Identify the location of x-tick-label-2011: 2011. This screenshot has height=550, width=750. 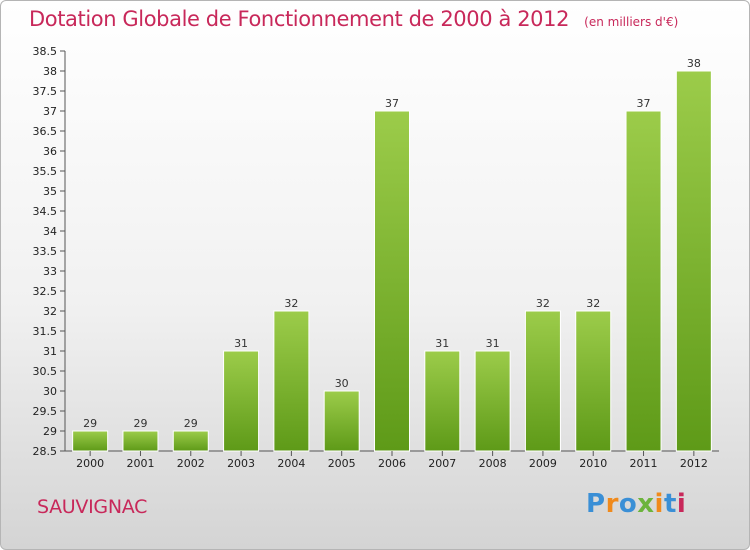
(644, 463).